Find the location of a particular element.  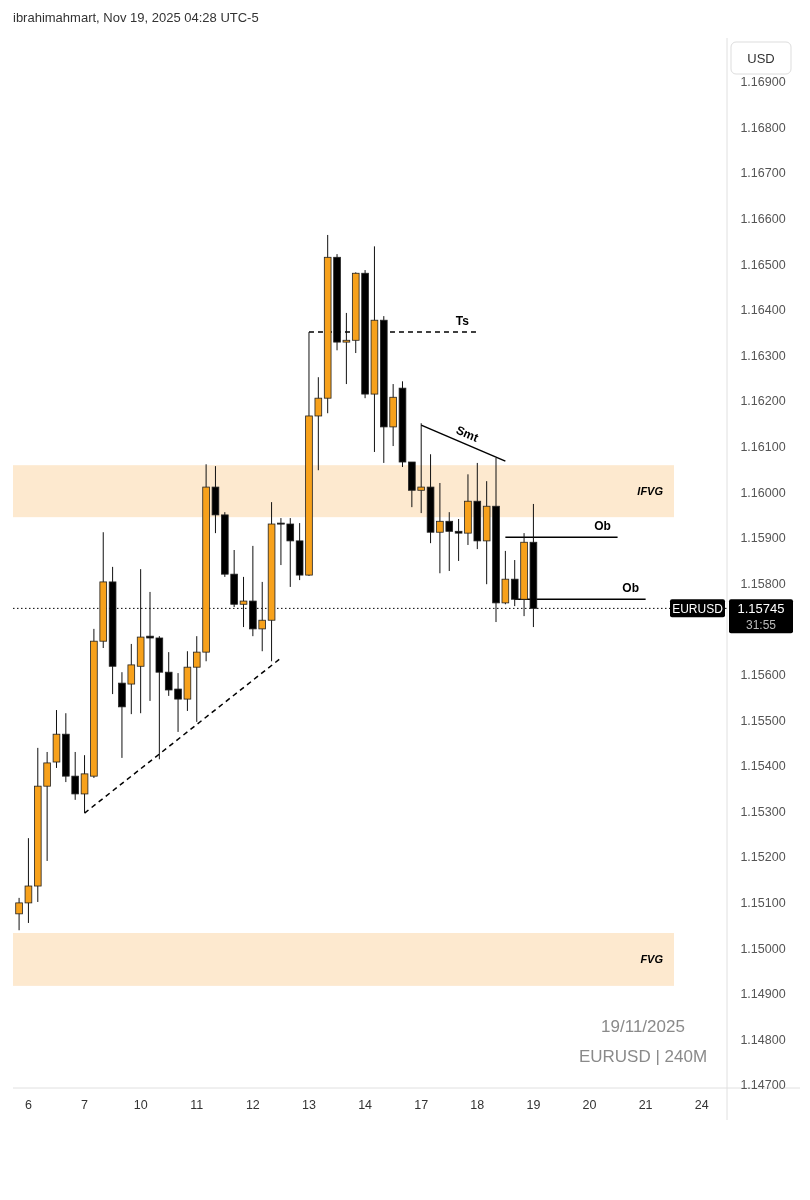

ref-line-label: EURUSD is located at coordinates (698, 608).